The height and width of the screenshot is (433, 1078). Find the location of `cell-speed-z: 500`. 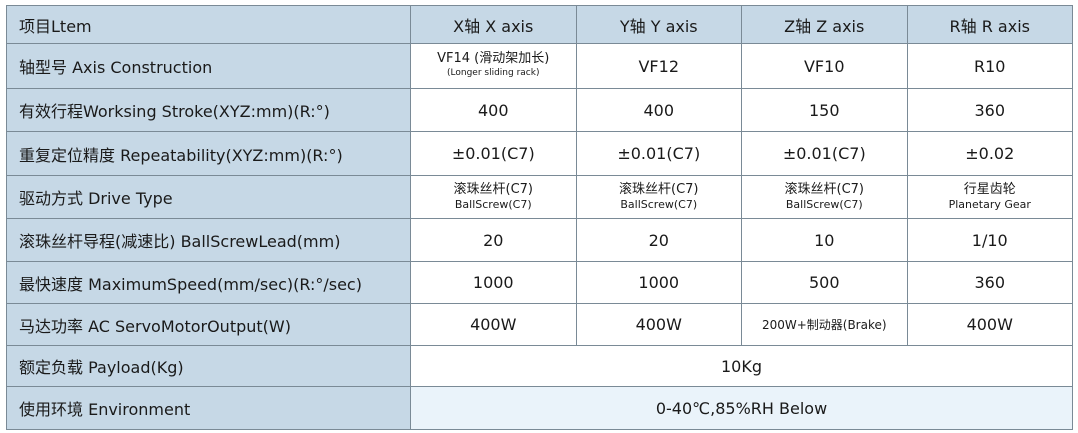

cell-speed-z: 500 is located at coordinates (824, 282).